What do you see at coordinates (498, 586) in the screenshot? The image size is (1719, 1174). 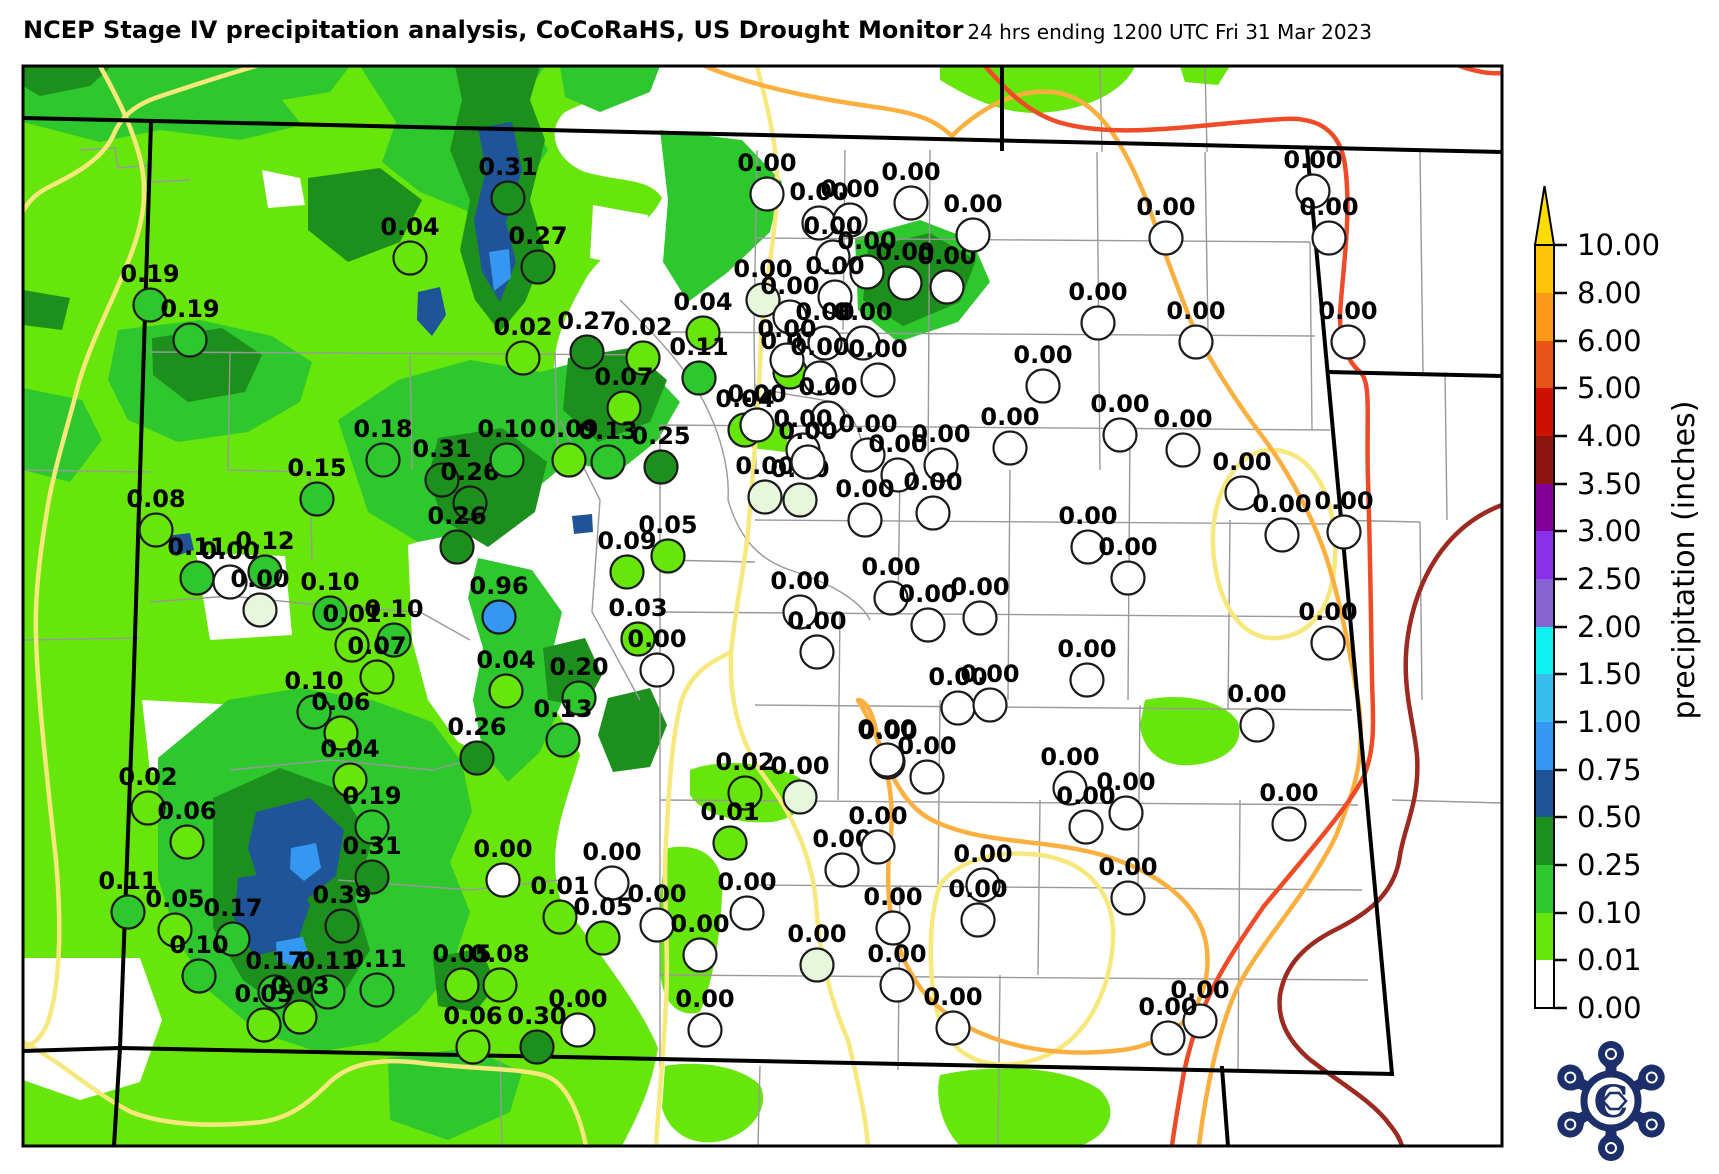 I see `station-value-label: 0.96` at bounding box center [498, 586].